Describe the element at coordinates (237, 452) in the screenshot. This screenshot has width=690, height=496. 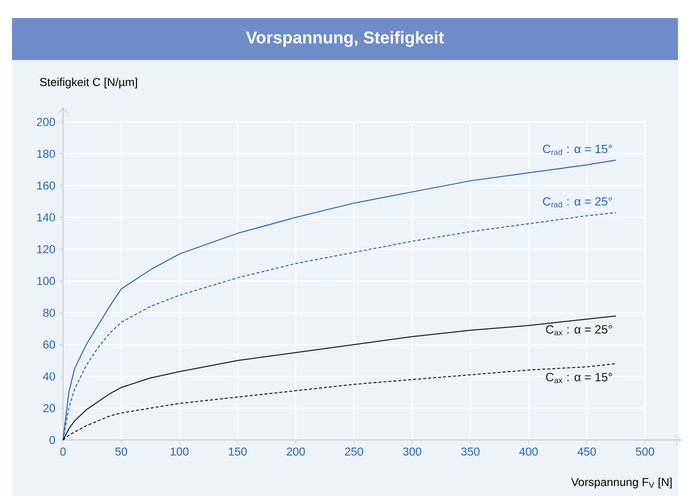
I see `x-tick-label: 150` at that location.